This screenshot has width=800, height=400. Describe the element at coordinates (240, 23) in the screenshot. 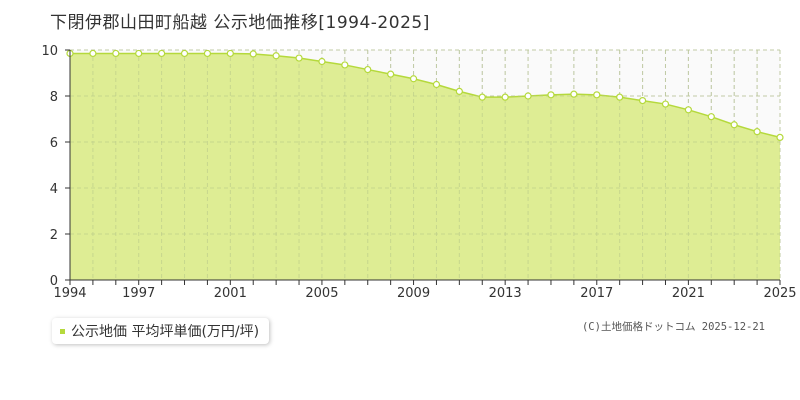

I see `chart-title: 下閉伊郡山田町船越 公示地価推移[1994-2025]` at that location.